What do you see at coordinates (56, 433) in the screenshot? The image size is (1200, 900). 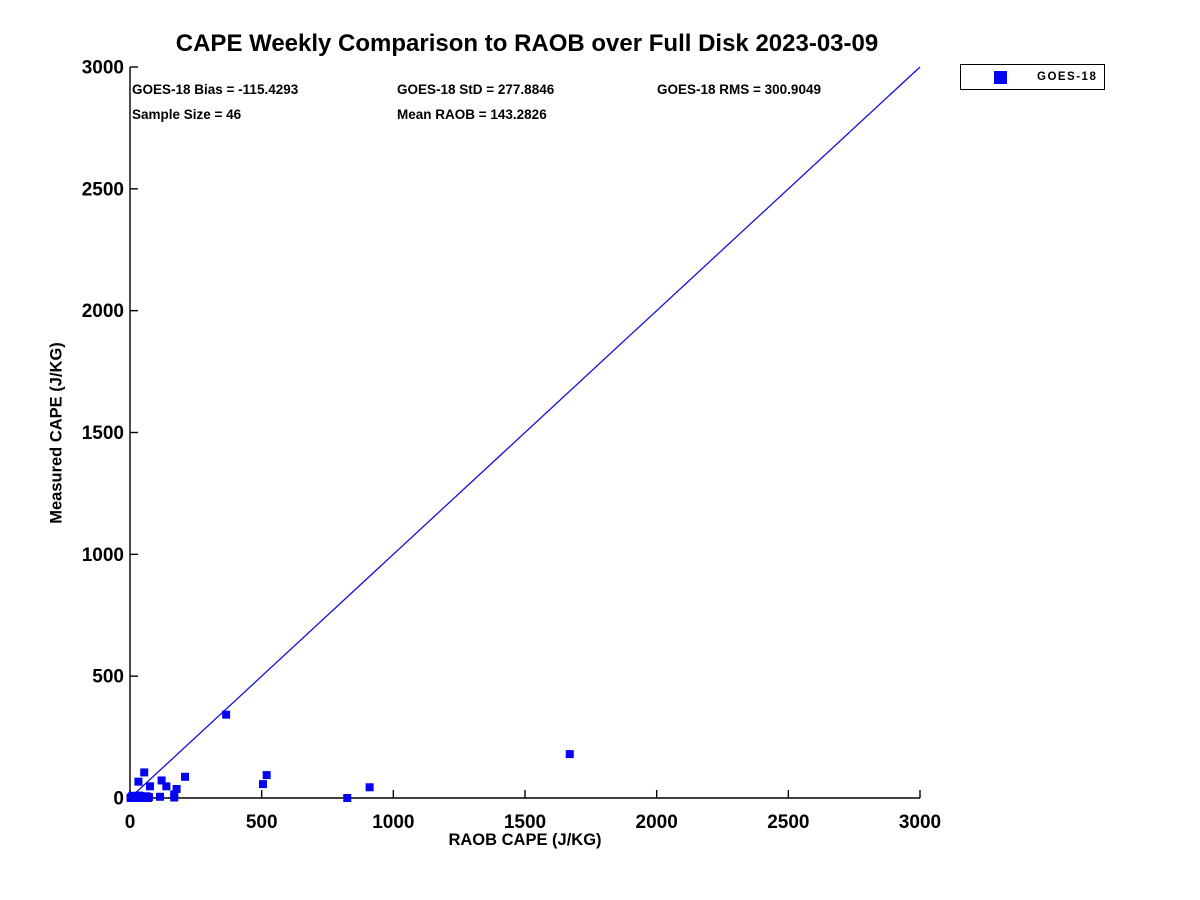 I see `y-axis-label: Measured CAPE (J/KG)` at bounding box center [56, 433].